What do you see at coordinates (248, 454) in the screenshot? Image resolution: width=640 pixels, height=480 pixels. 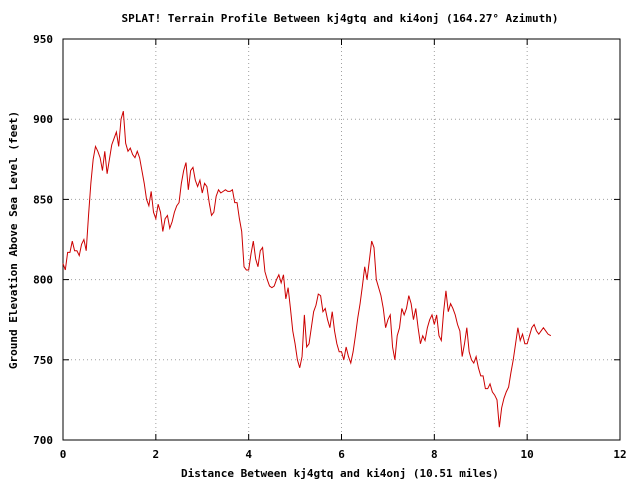 I see `x-tick-label: 4` at bounding box center [248, 454].